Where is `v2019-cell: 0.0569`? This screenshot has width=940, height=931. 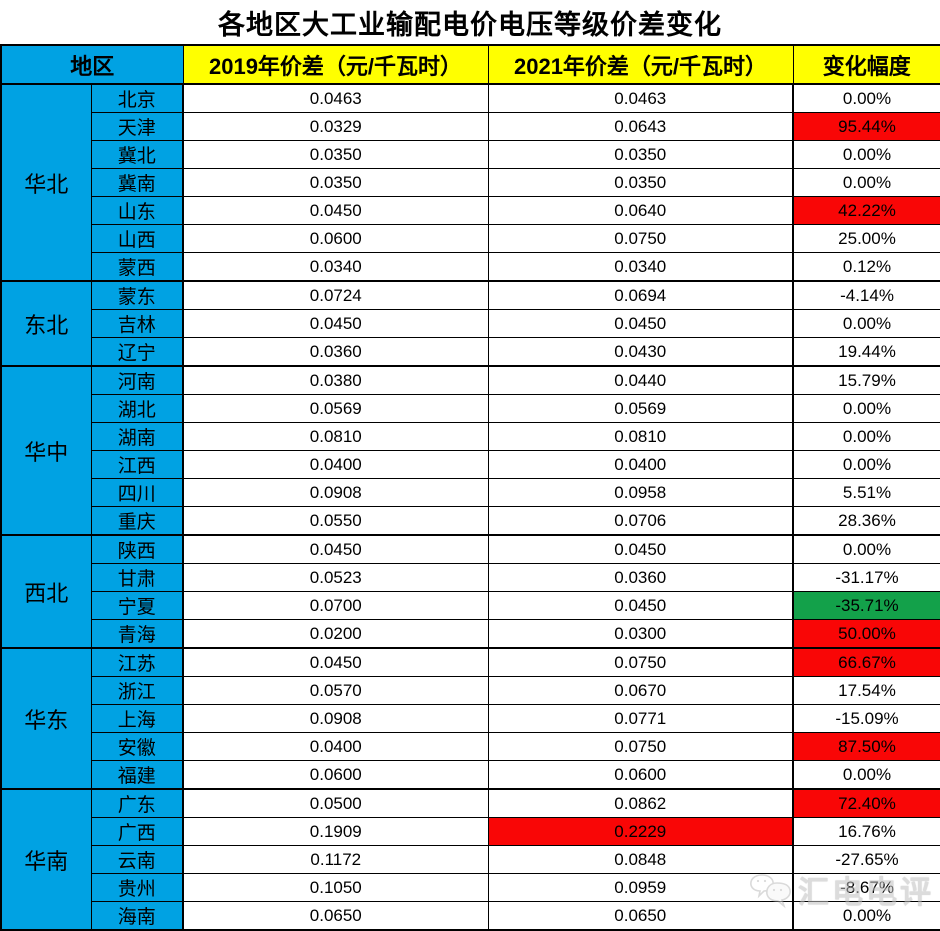 v2019-cell: 0.0569 is located at coordinates (335, 408).